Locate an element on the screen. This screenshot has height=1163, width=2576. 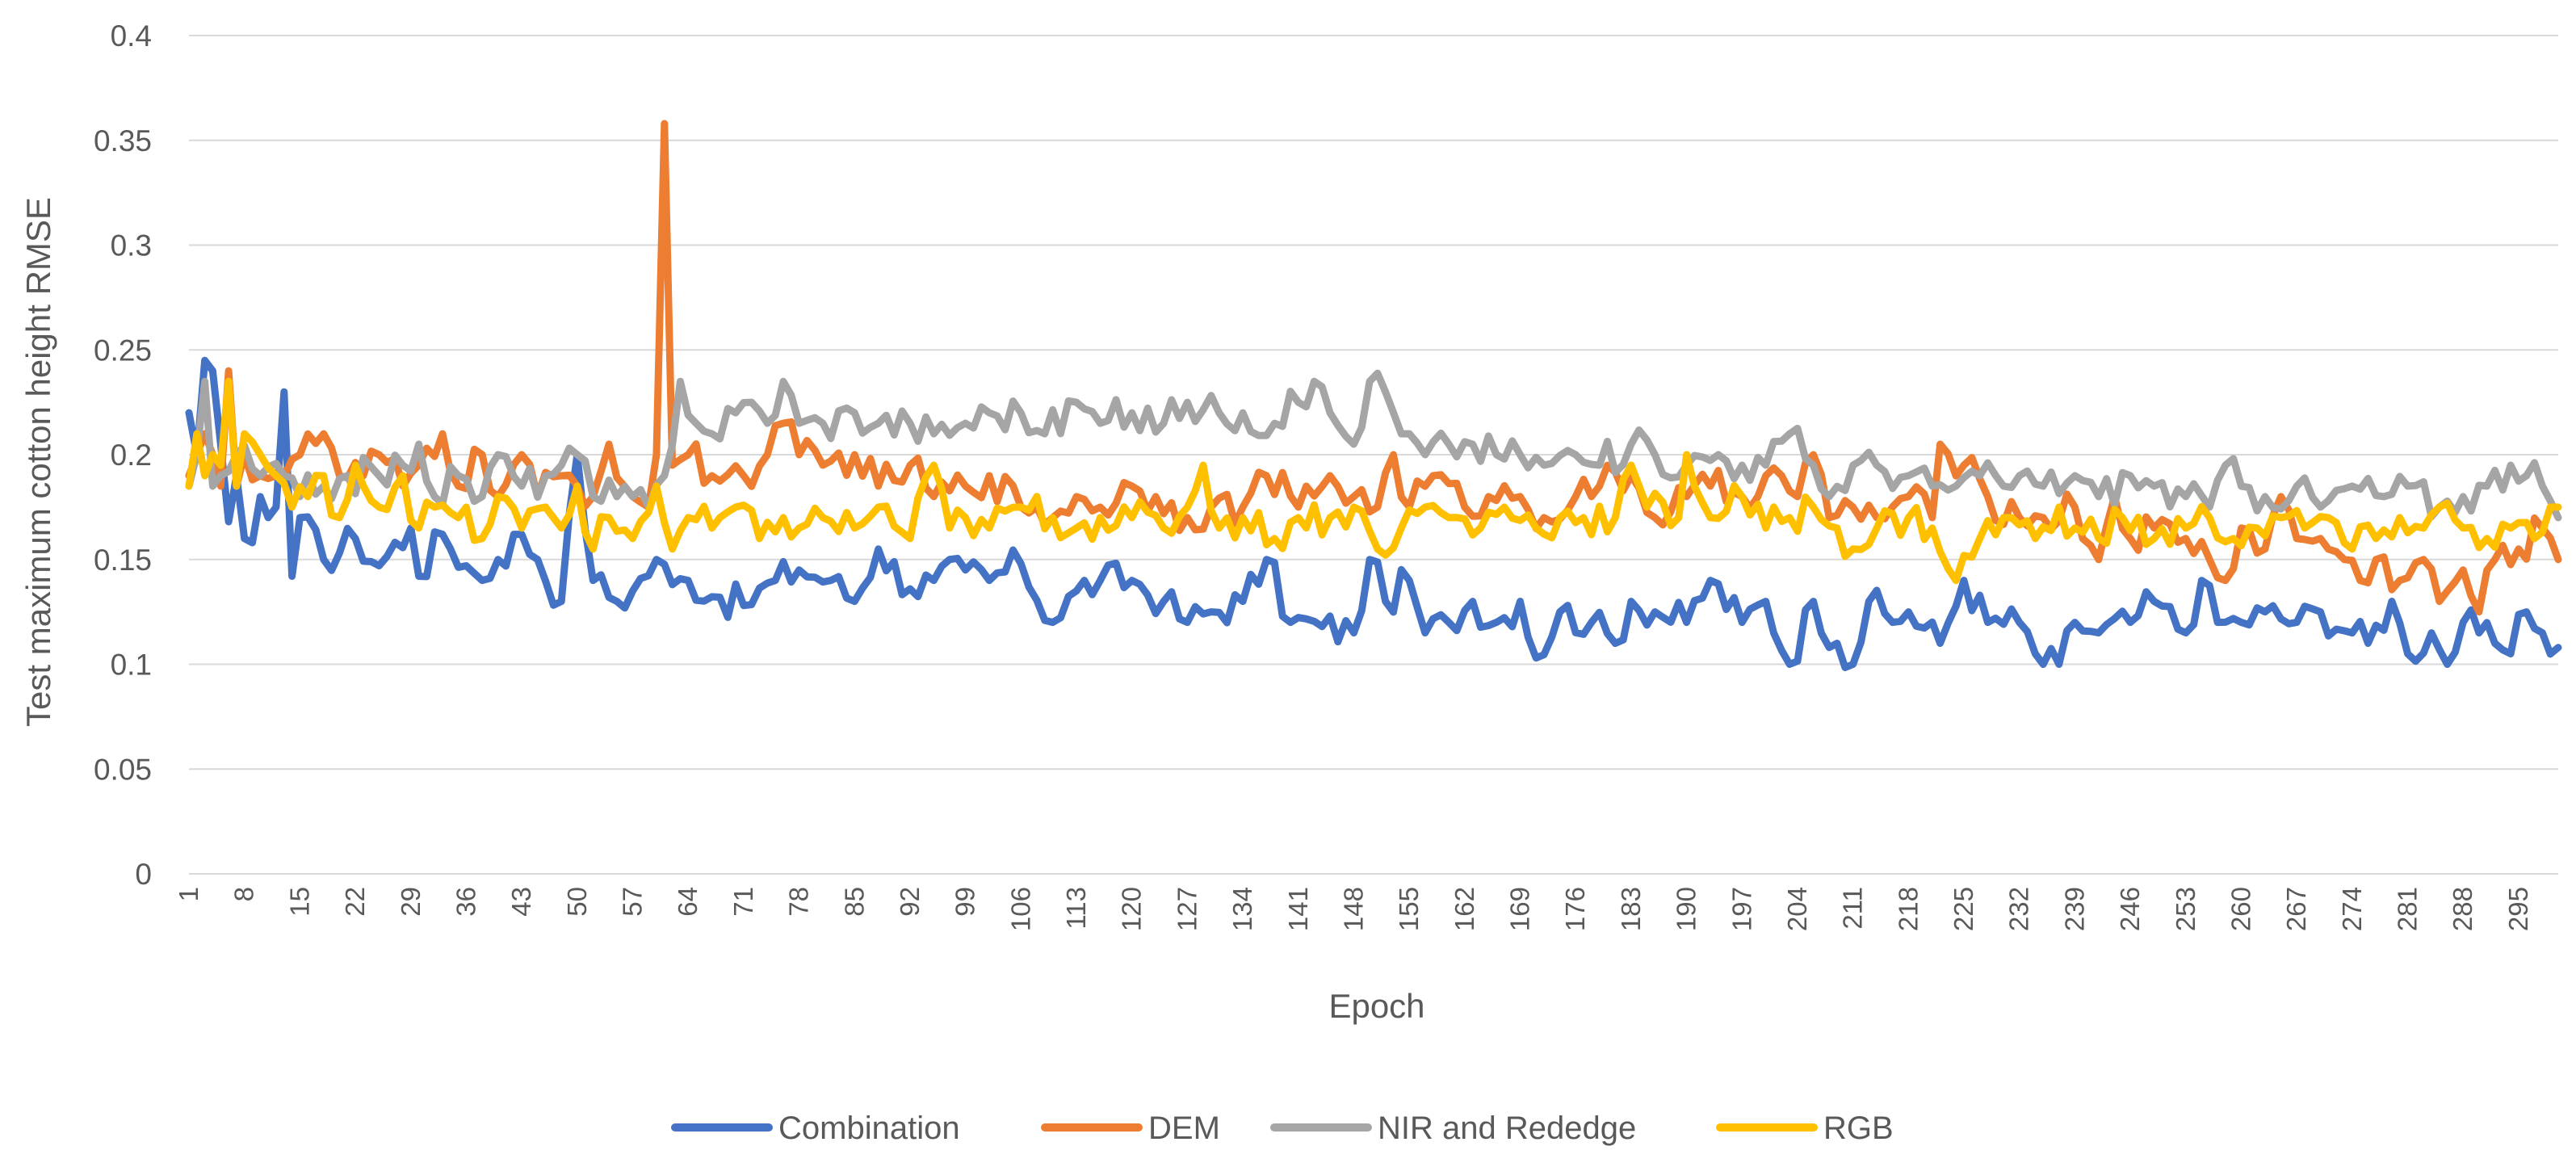
x-tick-label: 120 is located at coordinates (1132, 909).